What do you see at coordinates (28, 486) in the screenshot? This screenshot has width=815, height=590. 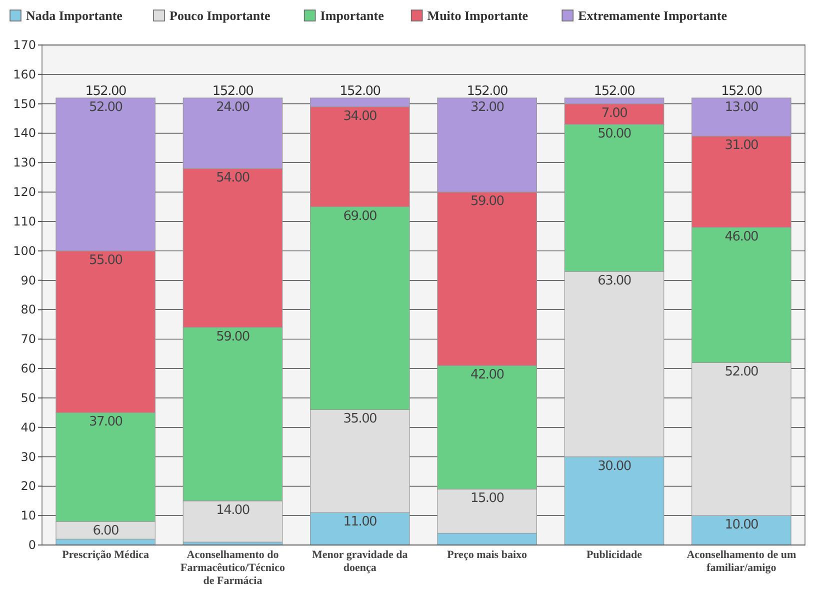 I see `y-tick-label: 20` at bounding box center [28, 486].